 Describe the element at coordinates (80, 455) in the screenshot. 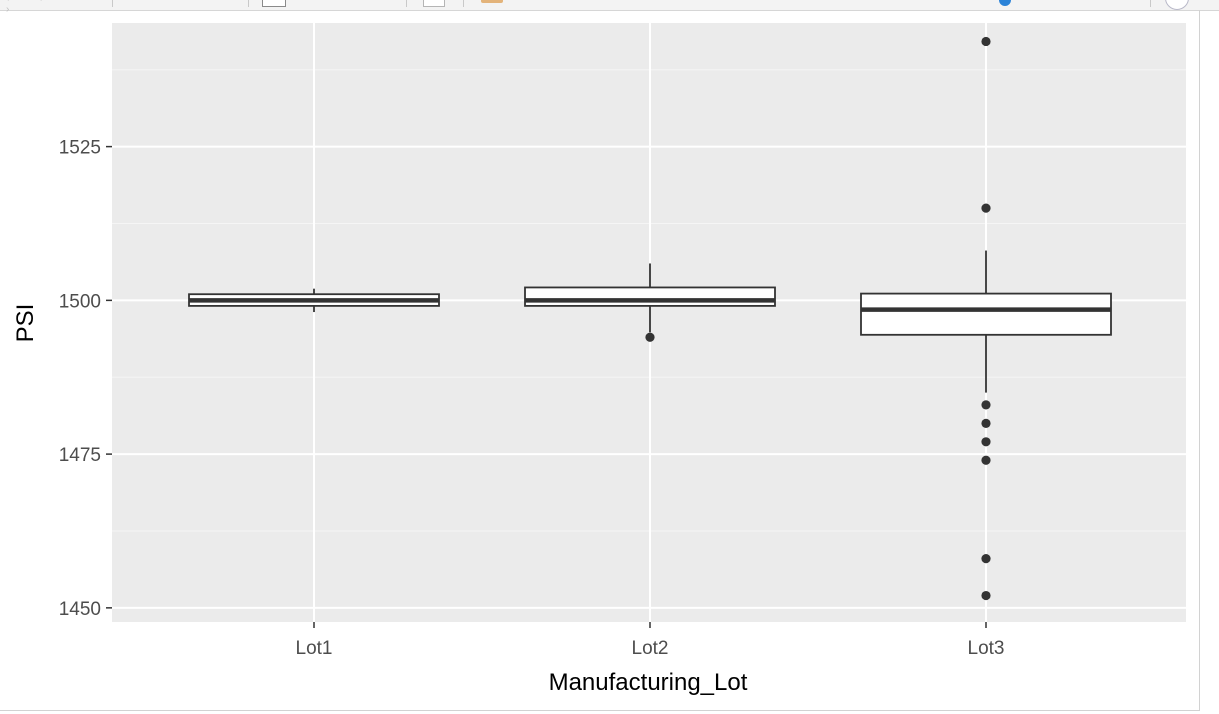

I see `y-tick-label: 1475` at that location.